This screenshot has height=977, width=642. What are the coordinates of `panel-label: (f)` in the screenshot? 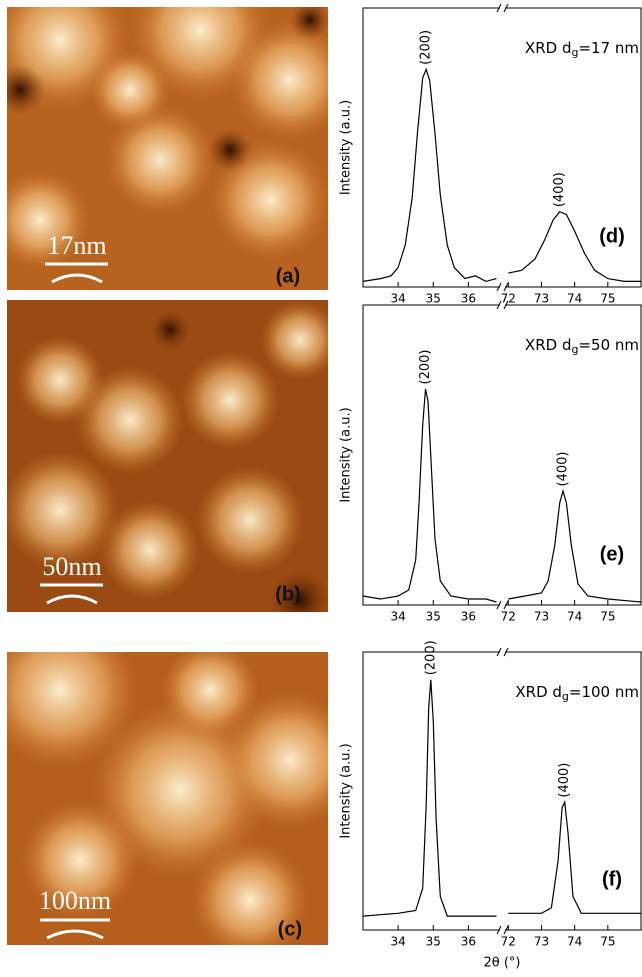 It's located at (612, 879).